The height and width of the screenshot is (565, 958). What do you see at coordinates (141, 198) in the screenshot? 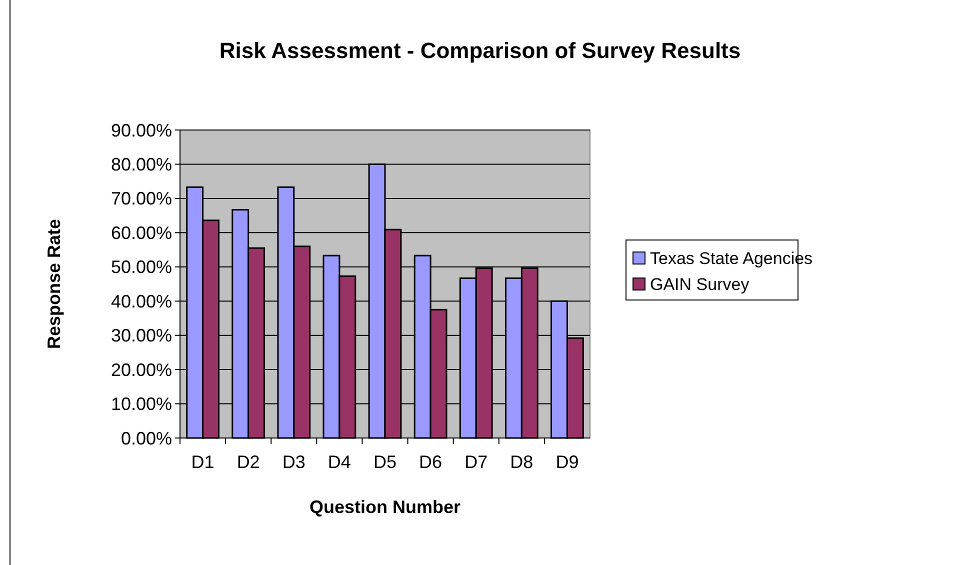
I see `y-tick-label: 70.00%` at bounding box center [141, 198].